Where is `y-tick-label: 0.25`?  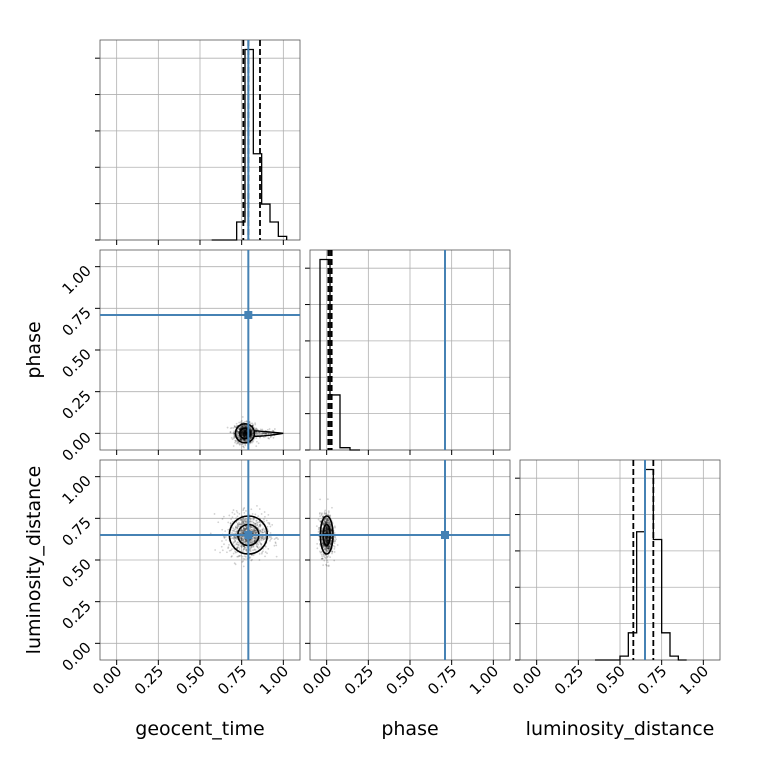 y-tick-label: 0.25 is located at coordinates (76, 405).